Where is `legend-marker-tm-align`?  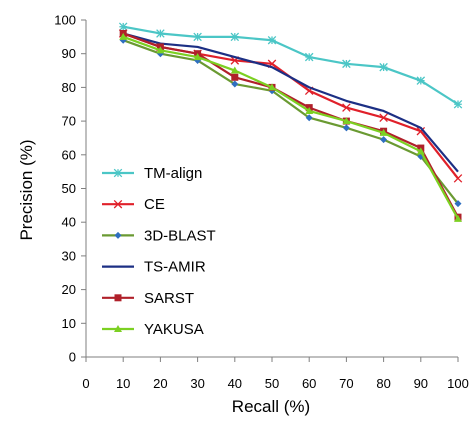 legend-marker-tm-align is located at coordinates (118, 173).